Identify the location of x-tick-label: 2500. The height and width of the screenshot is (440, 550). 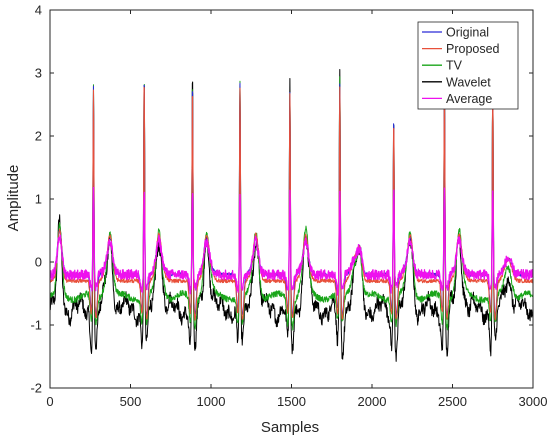
(452, 401).